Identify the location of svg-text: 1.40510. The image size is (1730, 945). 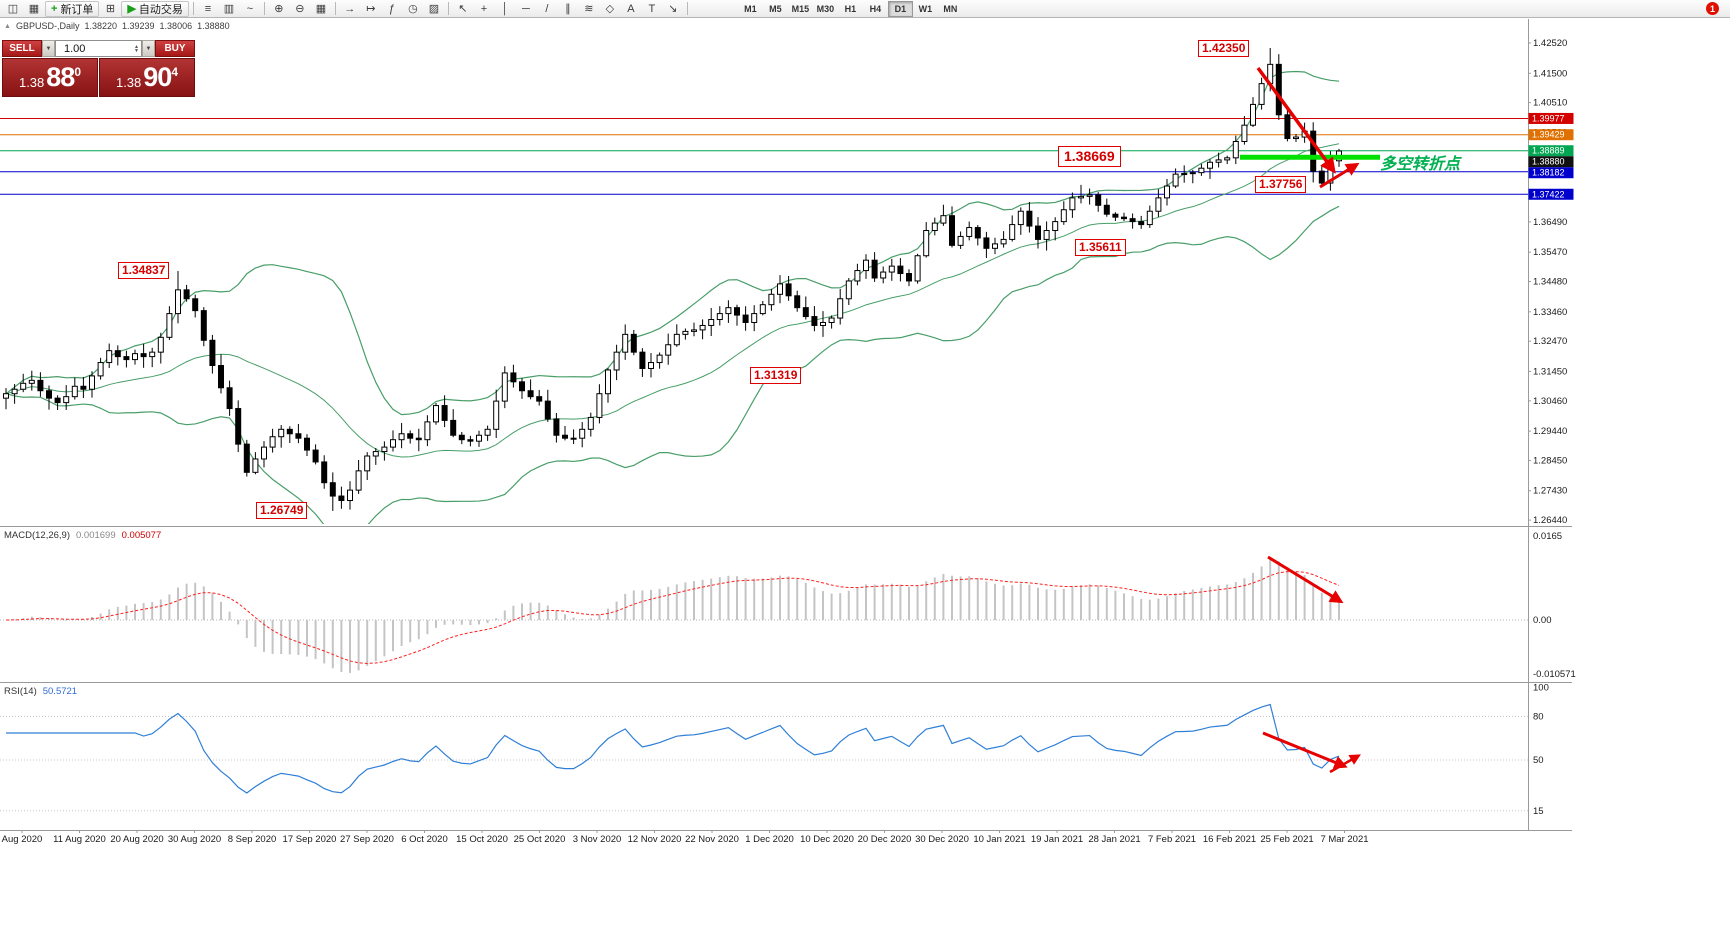
(1550, 103).